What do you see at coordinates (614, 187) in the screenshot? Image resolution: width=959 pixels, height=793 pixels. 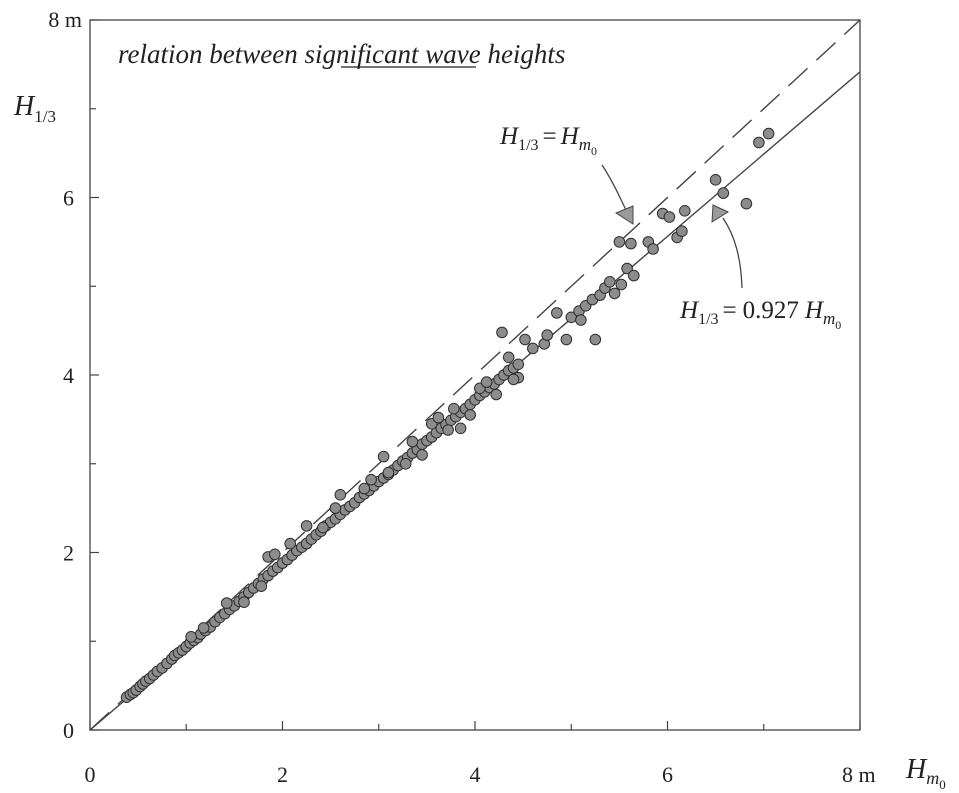 I see `equality-line-pointer` at bounding box center [614, 187].